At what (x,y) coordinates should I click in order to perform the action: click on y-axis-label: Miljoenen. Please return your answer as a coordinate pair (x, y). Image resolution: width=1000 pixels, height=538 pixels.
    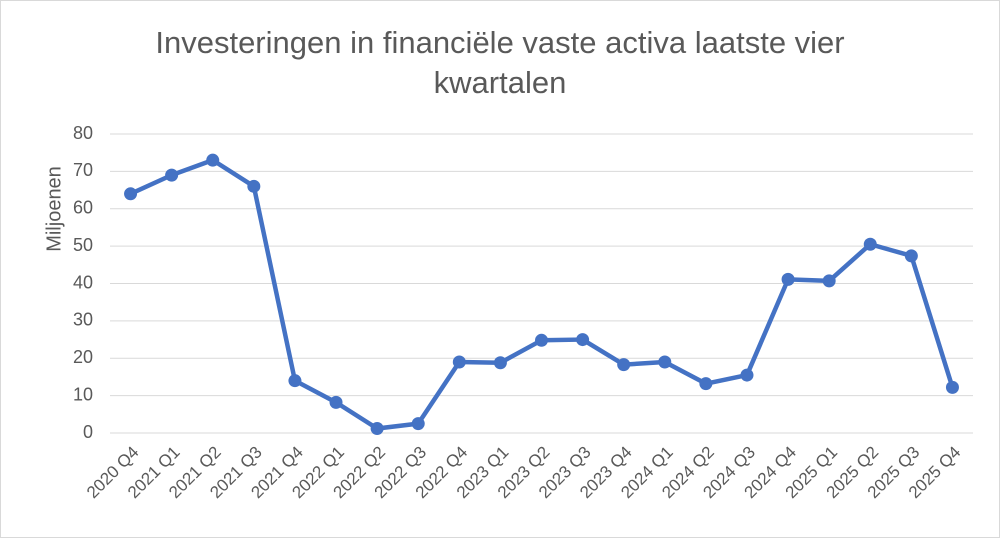
    Looking at the image, I should click on (54, 209).